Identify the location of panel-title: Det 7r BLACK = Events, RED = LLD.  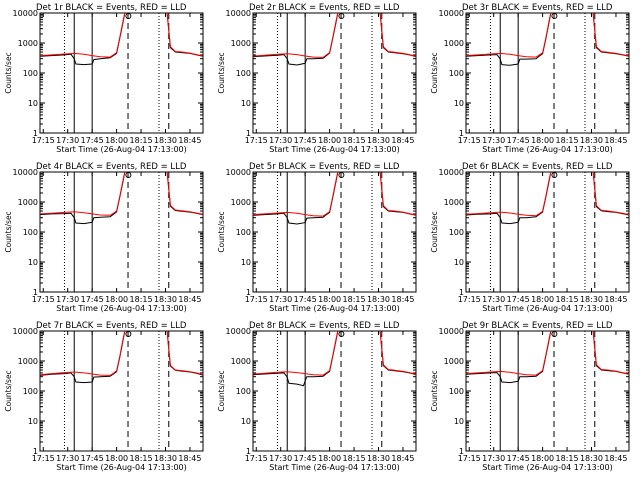
(111, 326).